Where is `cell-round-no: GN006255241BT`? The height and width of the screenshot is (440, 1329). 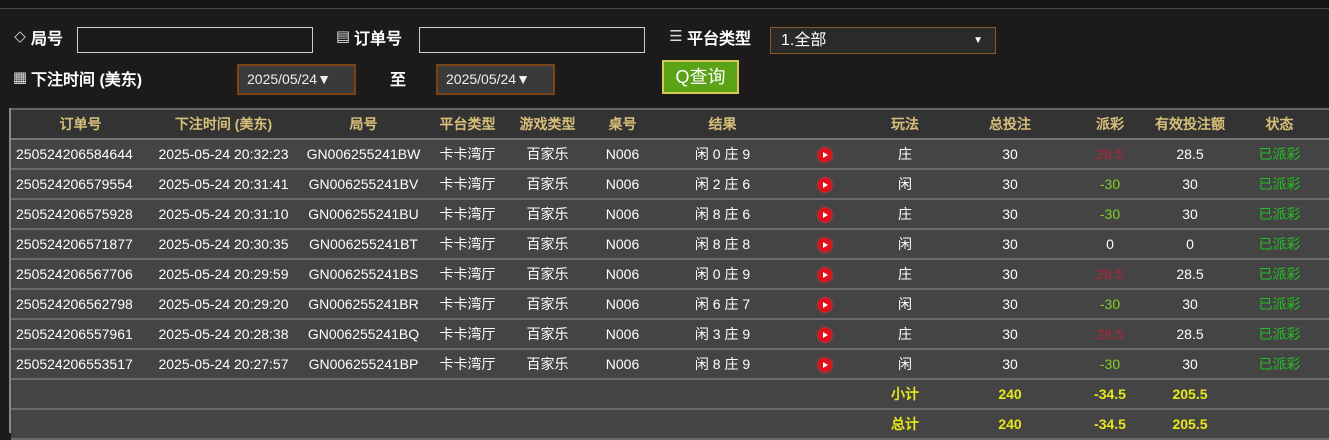
cell-round-no: GN006255241BT is located at coordinates (363, 244).